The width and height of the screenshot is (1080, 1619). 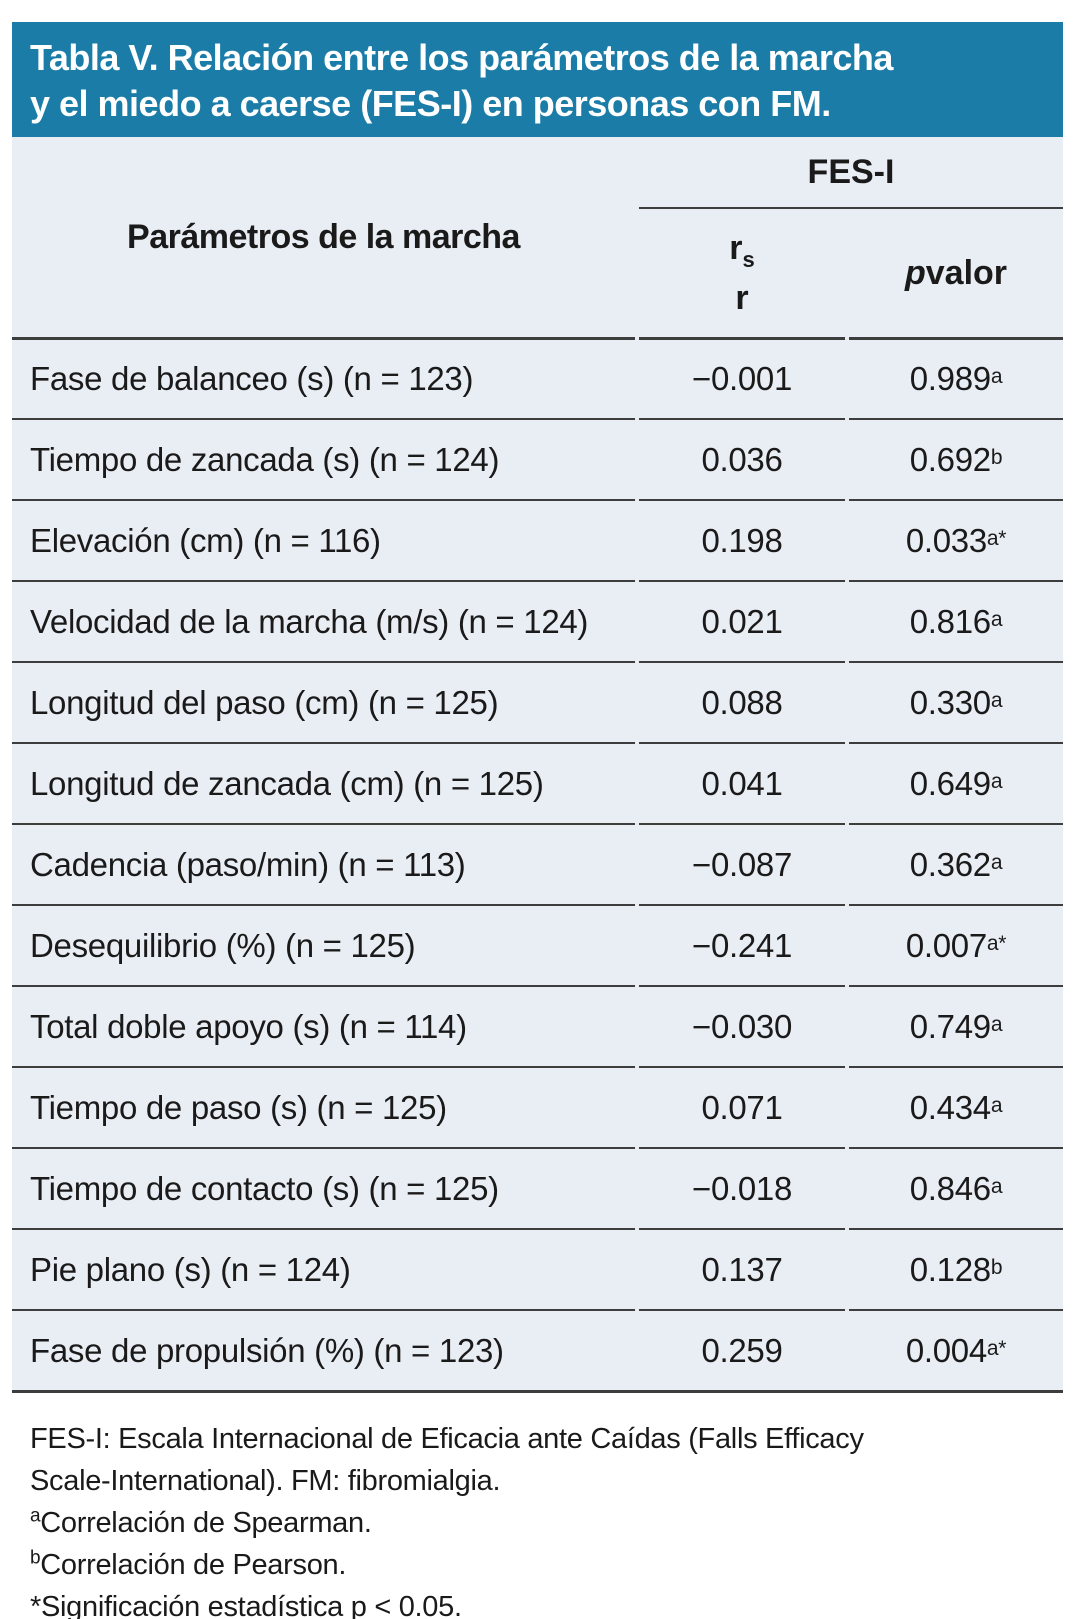 I want to click on r-value-cell: 0.198, so click(x=742, y=539).